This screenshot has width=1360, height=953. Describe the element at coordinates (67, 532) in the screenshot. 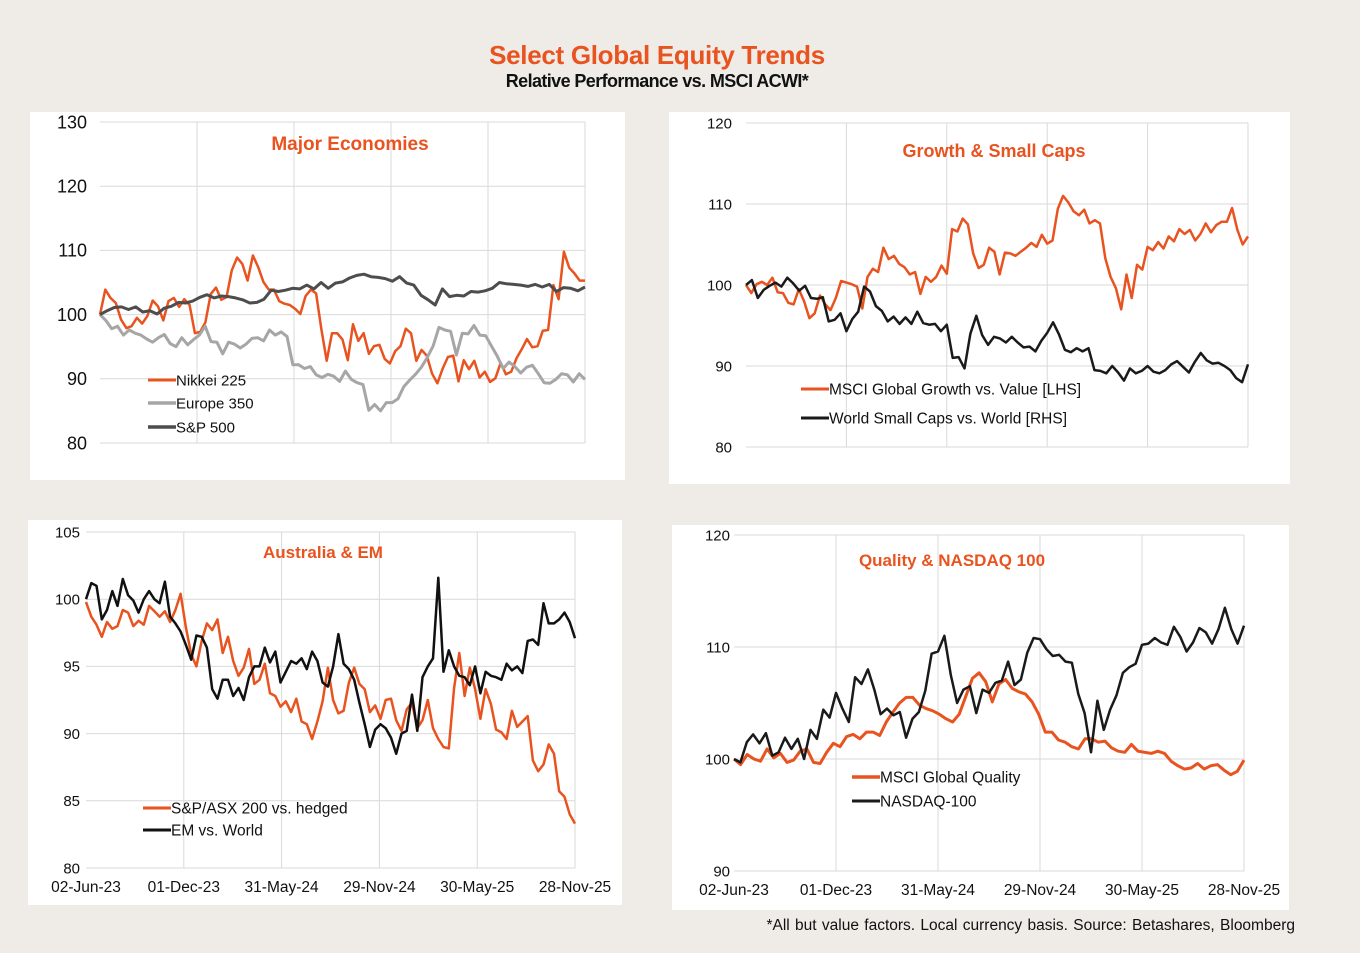

I see `y-tick-label: 105` at that location.